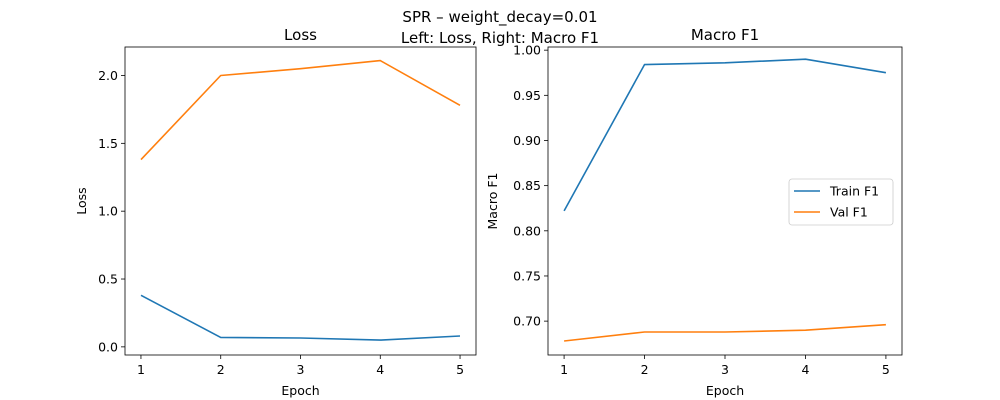 The width and height of the screenshot is (1000, 400). What do you see at coordinates (527, 321) in the screenshot?
I see `f1-y-tick-label: 0.70` at bounding box center [527, 321].